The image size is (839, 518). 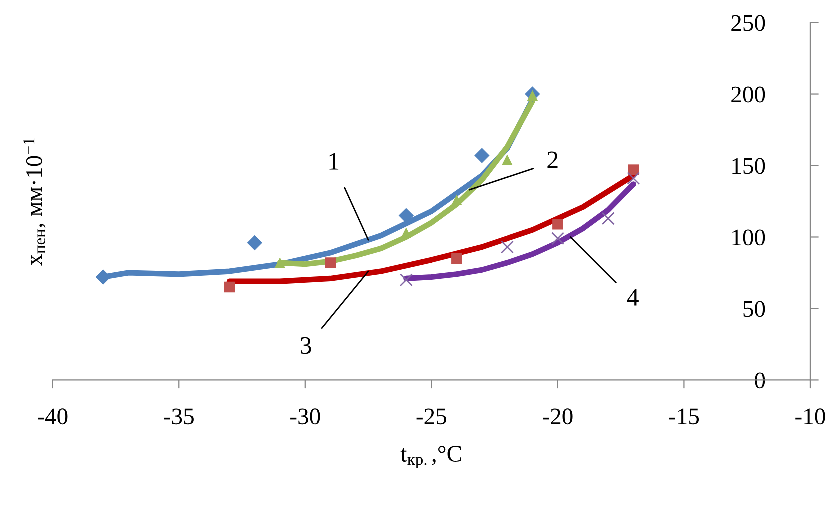 I want to click on x-tick-label: -35, so click(x=179, y=416).